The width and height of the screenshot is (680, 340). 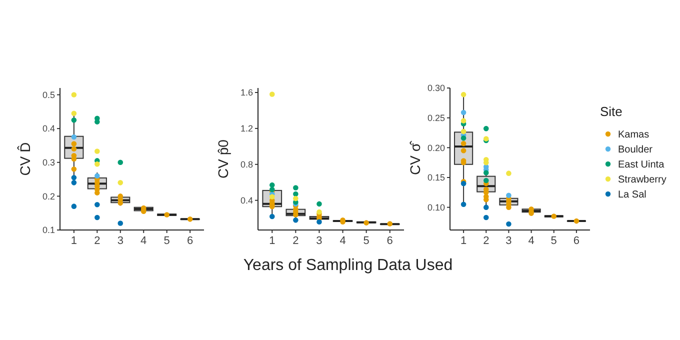 I want to click on legend-label: East Uinta, so click(x=641, y=165).